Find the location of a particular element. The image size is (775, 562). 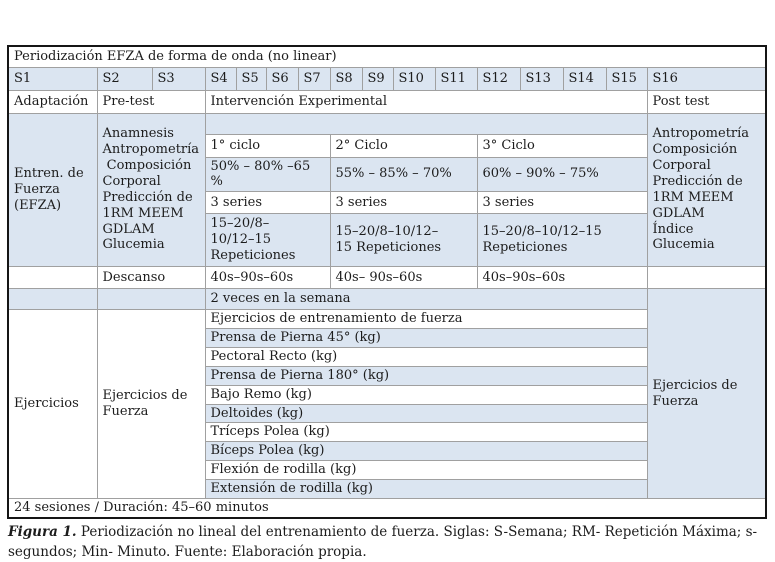

week-header: S12 is located at coordinates (498, 78).